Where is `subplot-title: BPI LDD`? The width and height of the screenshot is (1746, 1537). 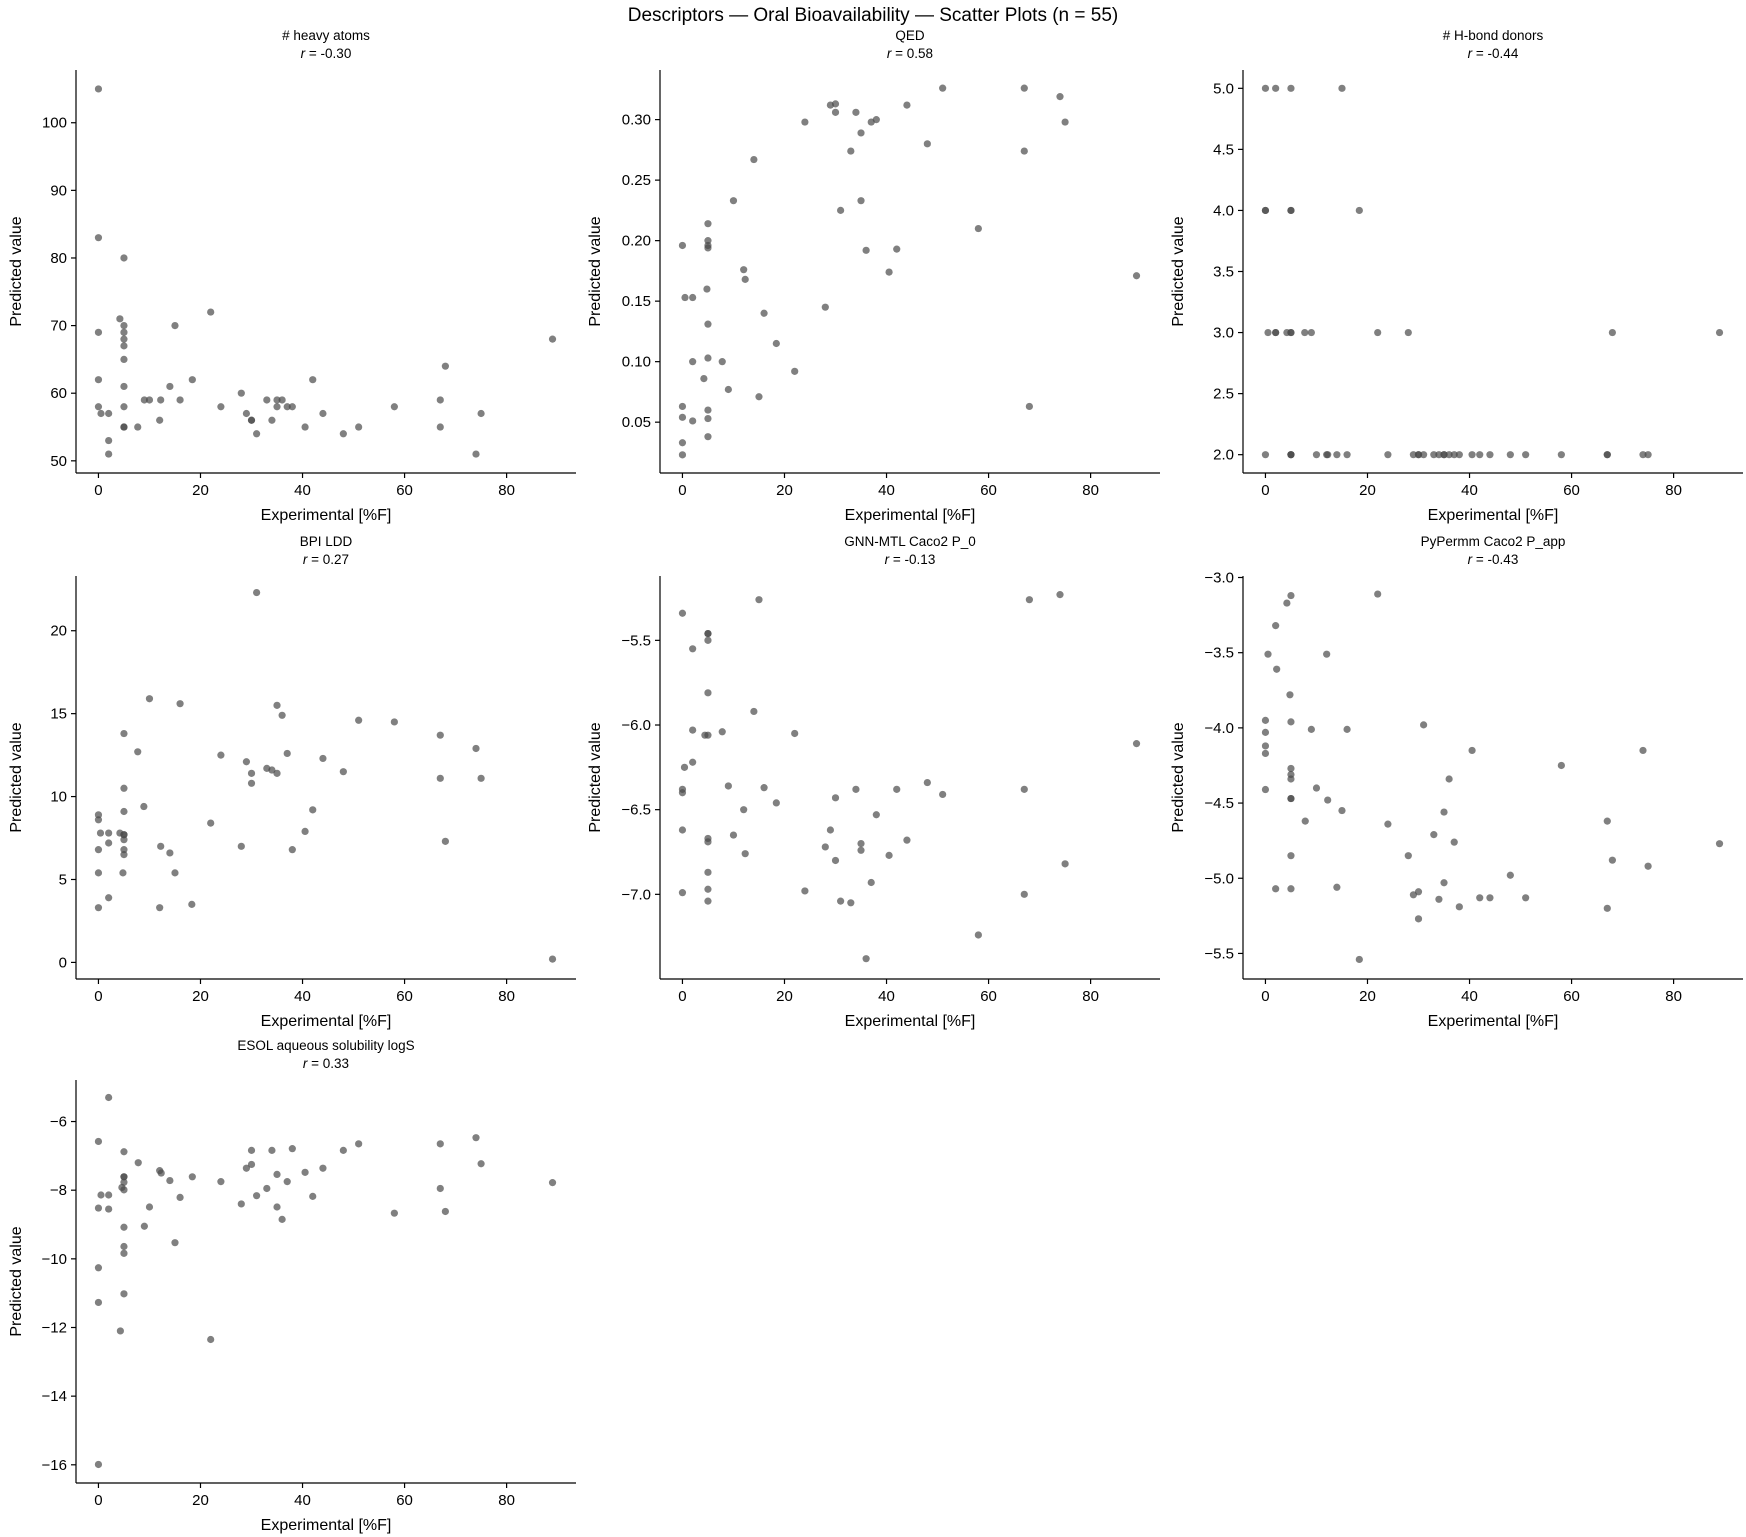 subplot-title: BPI LDD is located at coordinates (326, 541).